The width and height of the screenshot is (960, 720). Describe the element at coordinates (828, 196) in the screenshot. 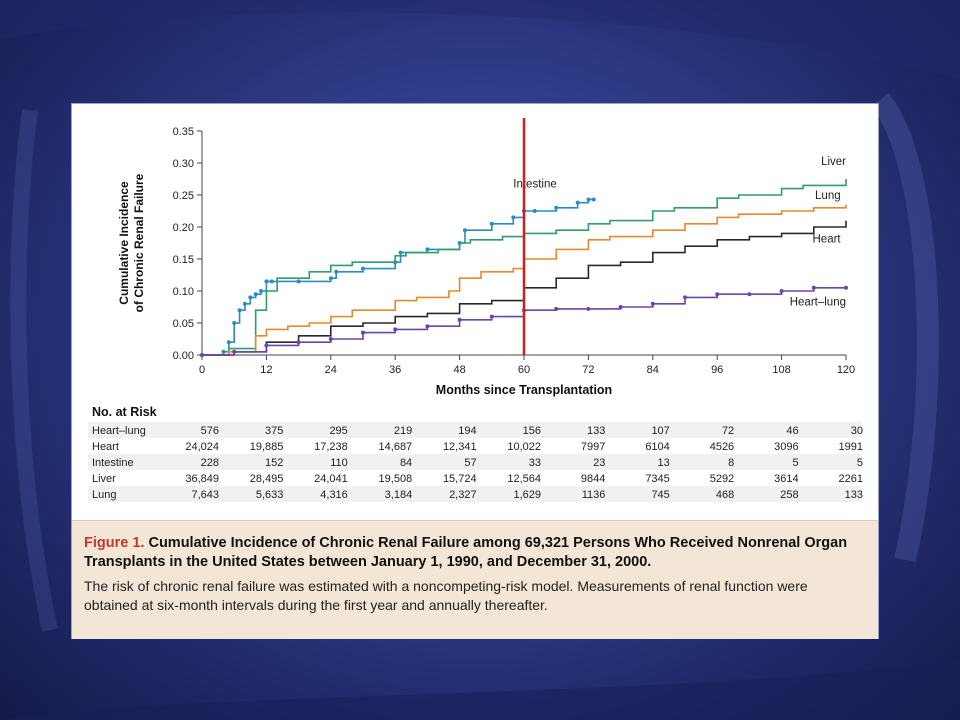

I see `series-label: Lung` at that location.